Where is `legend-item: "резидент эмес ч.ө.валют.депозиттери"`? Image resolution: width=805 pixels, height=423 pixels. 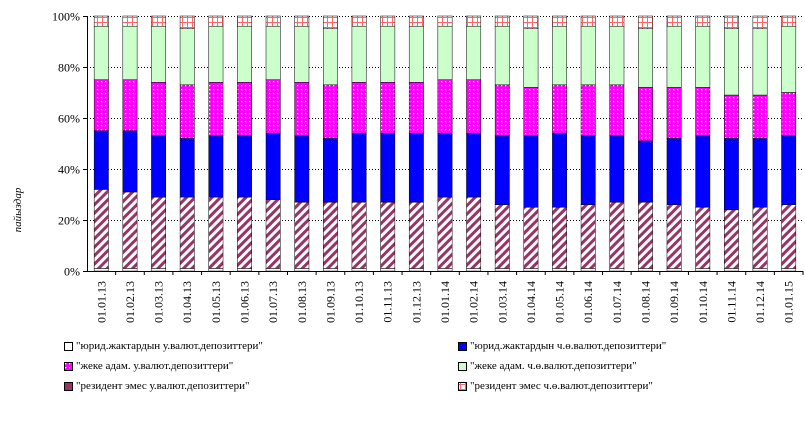 legend-item: "резидент эмес ч.ө.валют.депозиттери" is located at coordinates (555, 386).